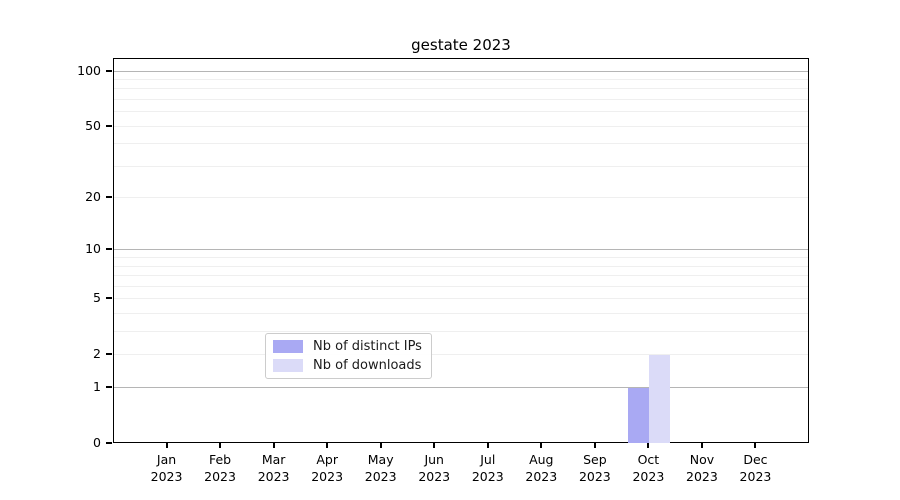  I want to click on chart-title: gestate 2023, so click(461, 45).